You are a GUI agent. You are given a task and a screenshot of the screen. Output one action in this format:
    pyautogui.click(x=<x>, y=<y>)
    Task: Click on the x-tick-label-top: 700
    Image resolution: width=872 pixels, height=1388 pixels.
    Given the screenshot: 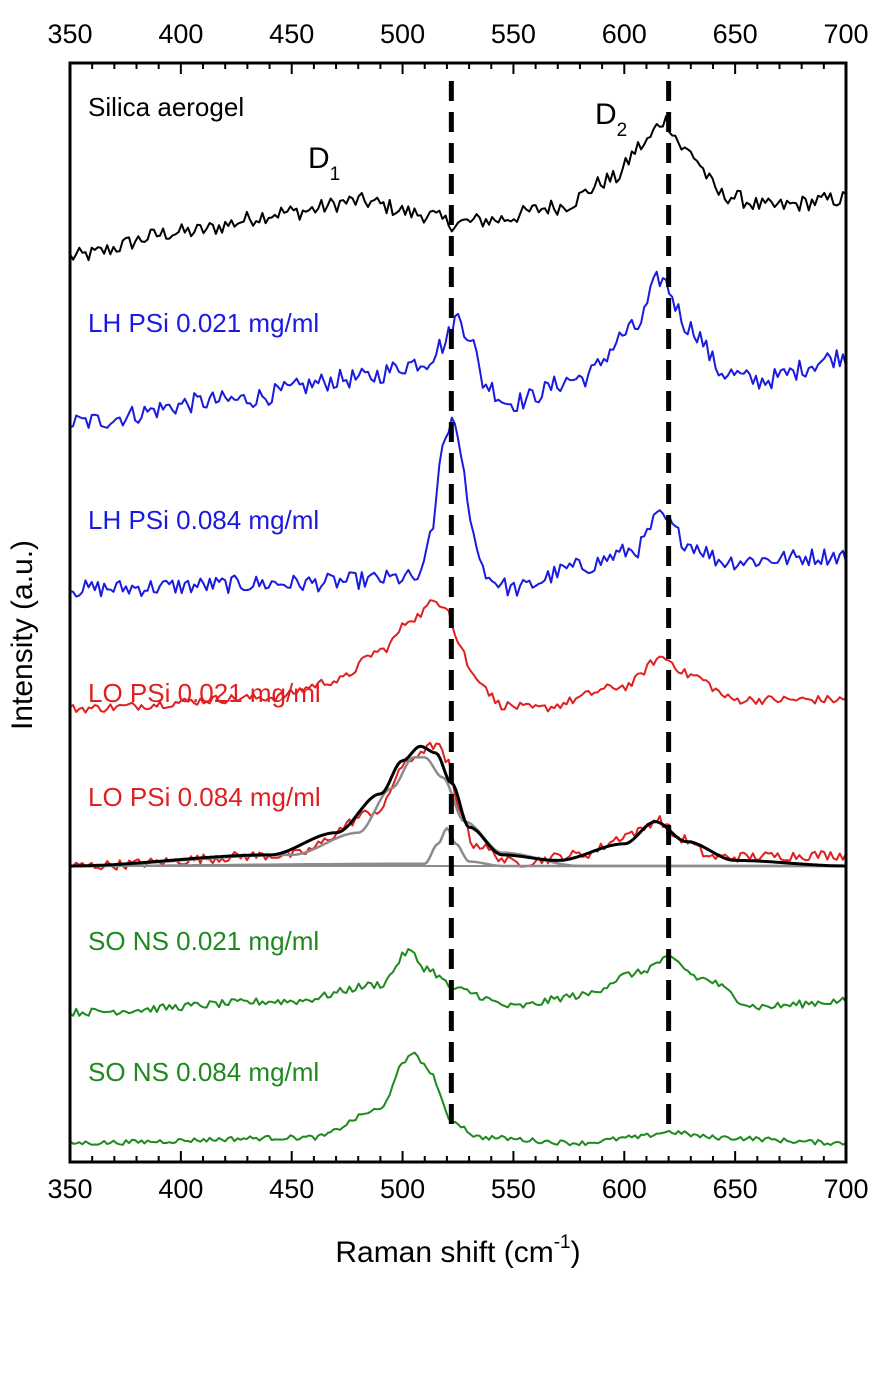 What is the action you would take?
    pyautogui.click(x=845, y=34)
    